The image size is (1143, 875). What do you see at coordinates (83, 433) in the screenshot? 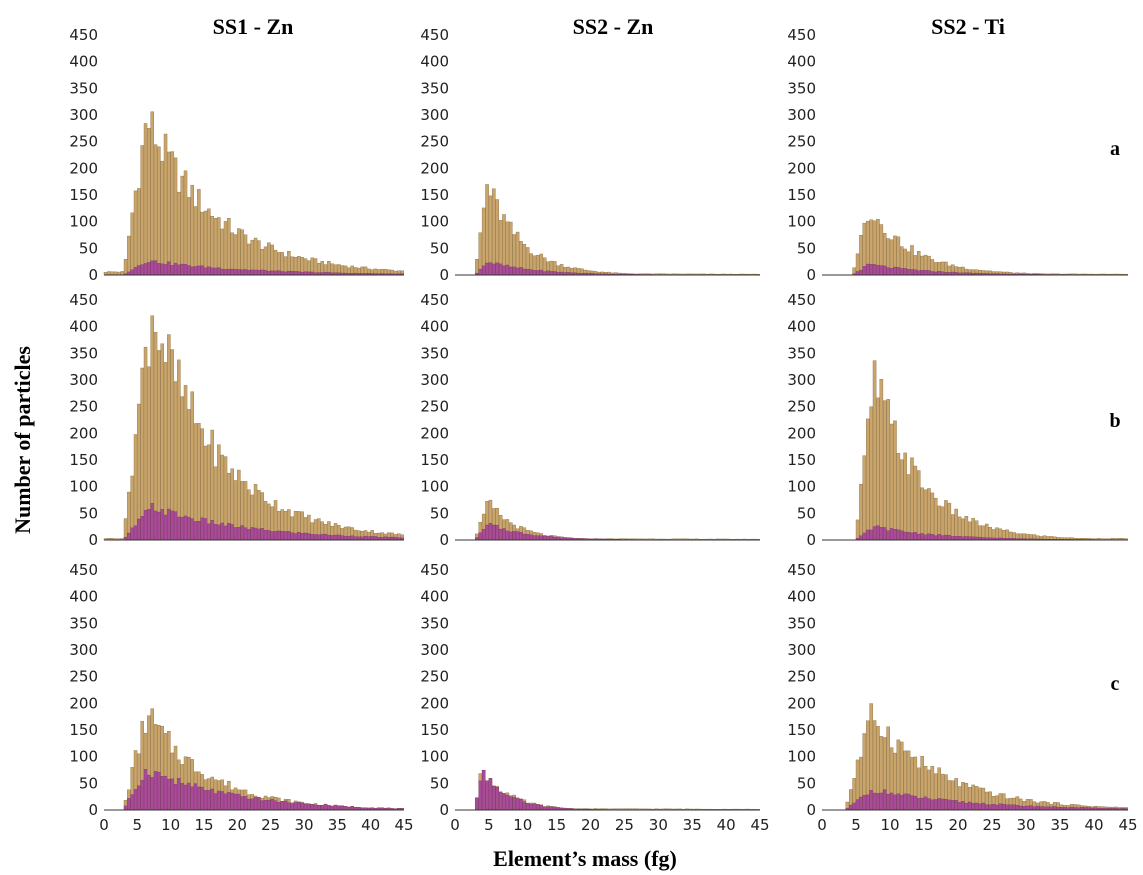
I see `y-tick-label: 200` at bounding box center [83, 433].